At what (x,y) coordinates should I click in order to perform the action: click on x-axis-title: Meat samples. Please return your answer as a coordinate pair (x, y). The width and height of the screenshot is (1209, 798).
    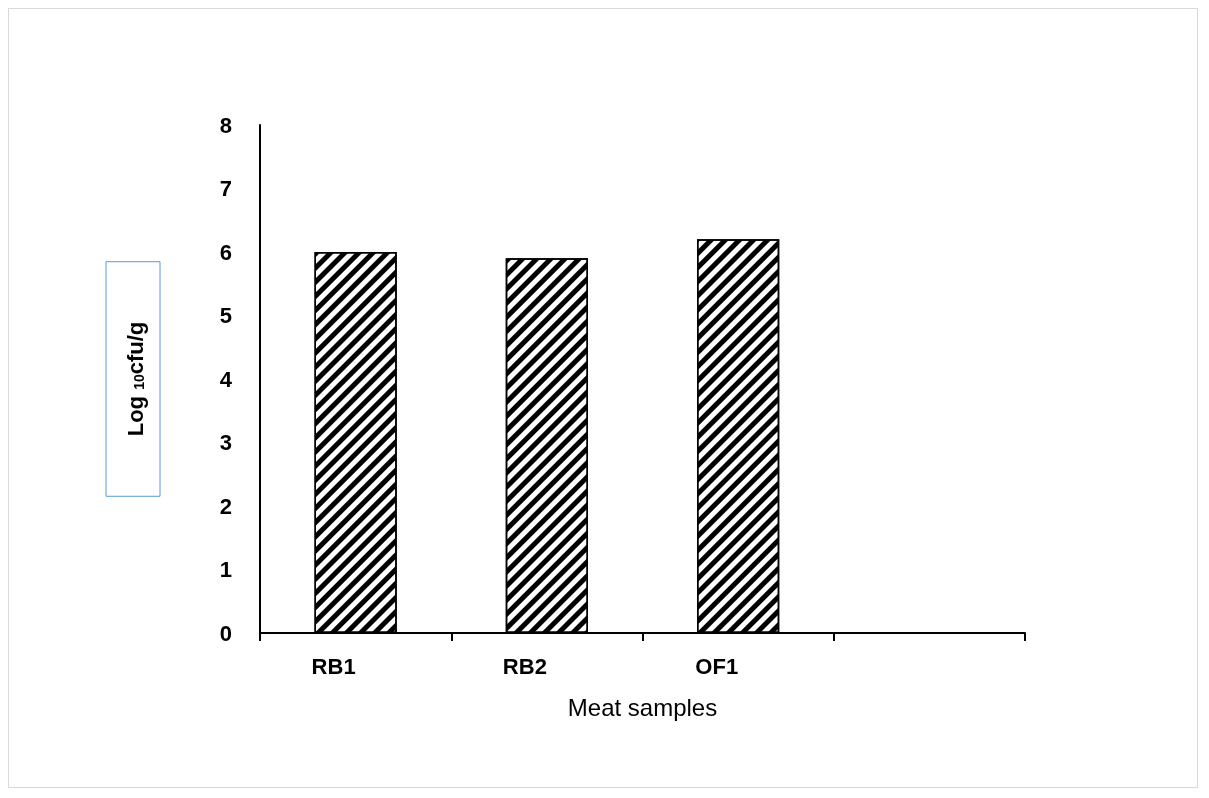
    Looking at the image, I should click on (642, 707).